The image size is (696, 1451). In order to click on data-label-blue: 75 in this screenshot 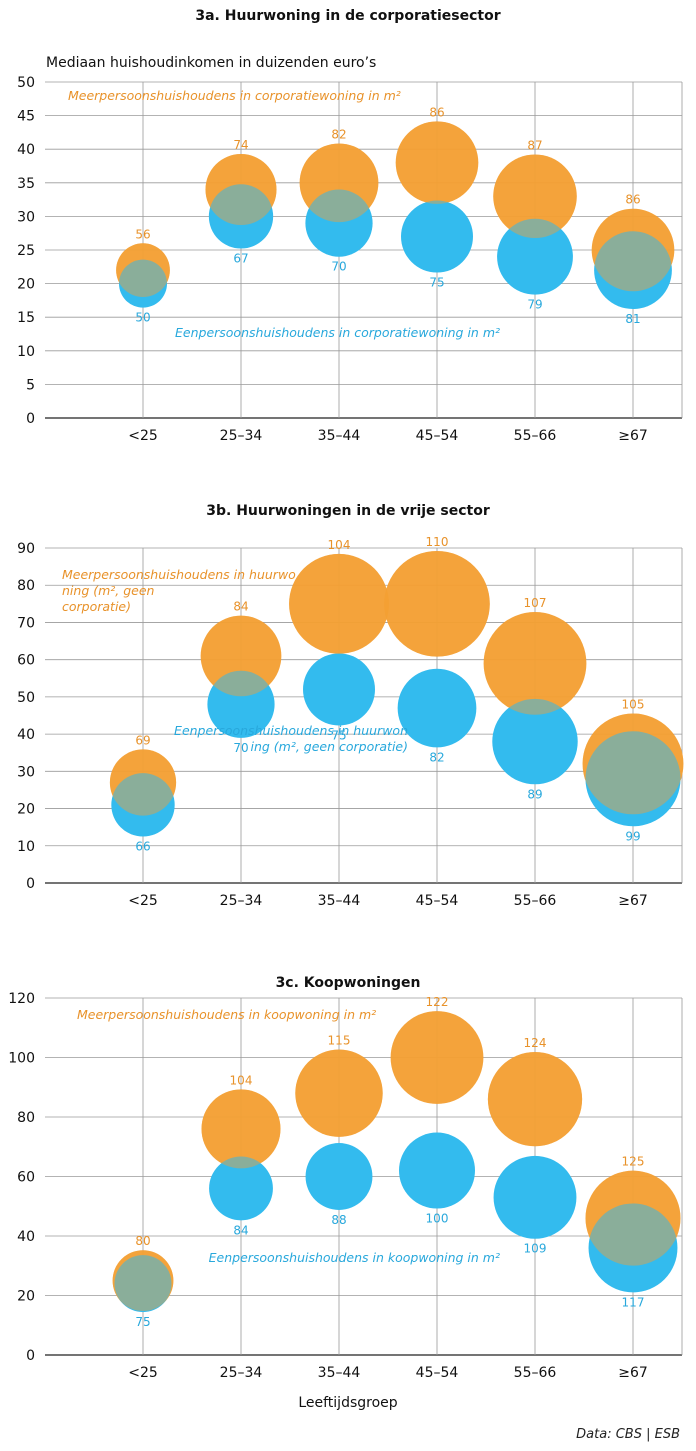, I will do `click(142, 1322)`.